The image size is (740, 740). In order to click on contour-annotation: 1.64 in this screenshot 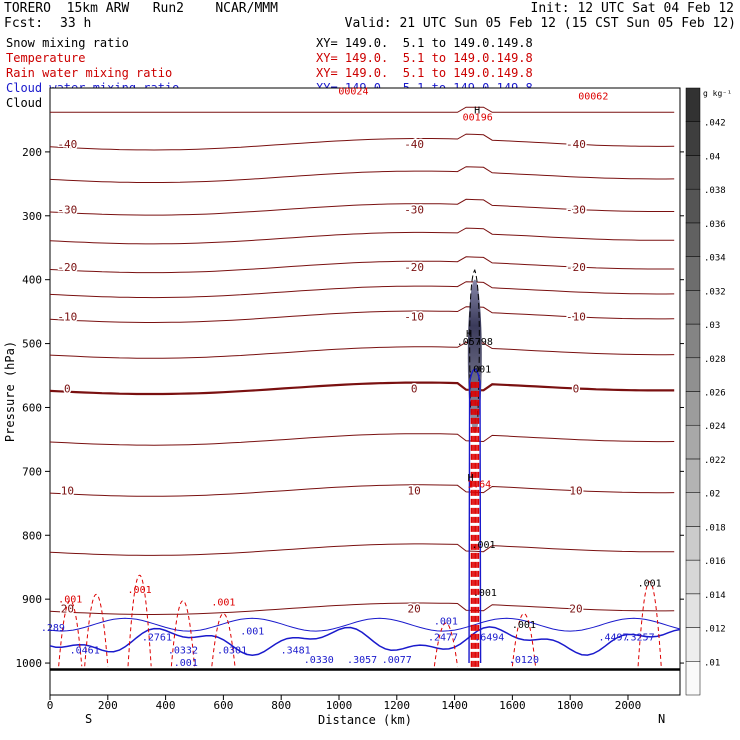, I will do `click(479, 484)`.